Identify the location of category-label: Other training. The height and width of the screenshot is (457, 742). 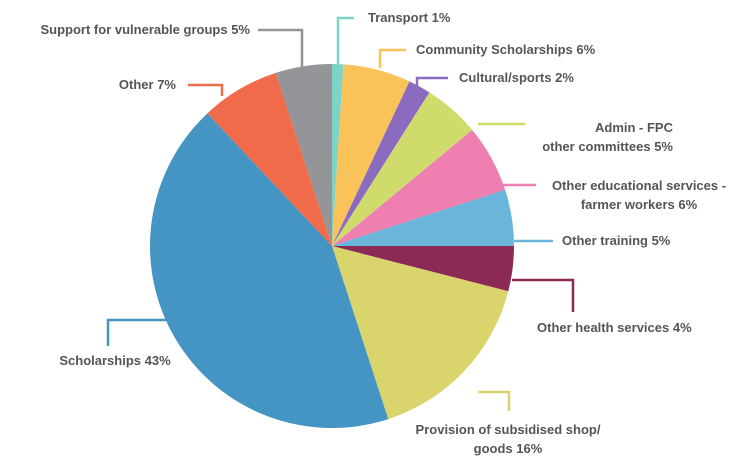
(605, 240).